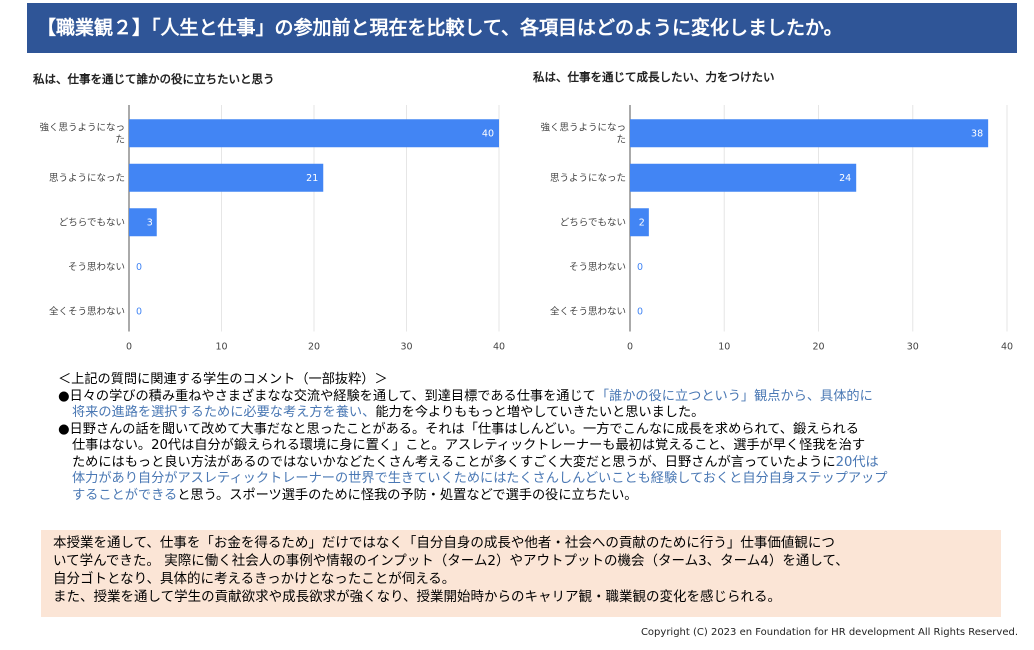 The image size is (1034, 650). I want to click on chart-1-title: 私は、仕事を通じて誰かの役に立ちたいと思う, so click(154, 79).